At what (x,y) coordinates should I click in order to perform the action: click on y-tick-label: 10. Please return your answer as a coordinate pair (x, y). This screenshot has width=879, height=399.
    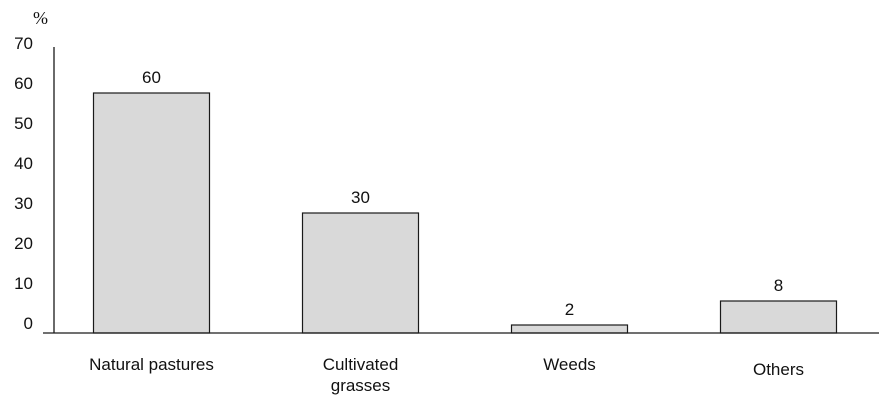
    Looking at the image, I should click on (23, 283).